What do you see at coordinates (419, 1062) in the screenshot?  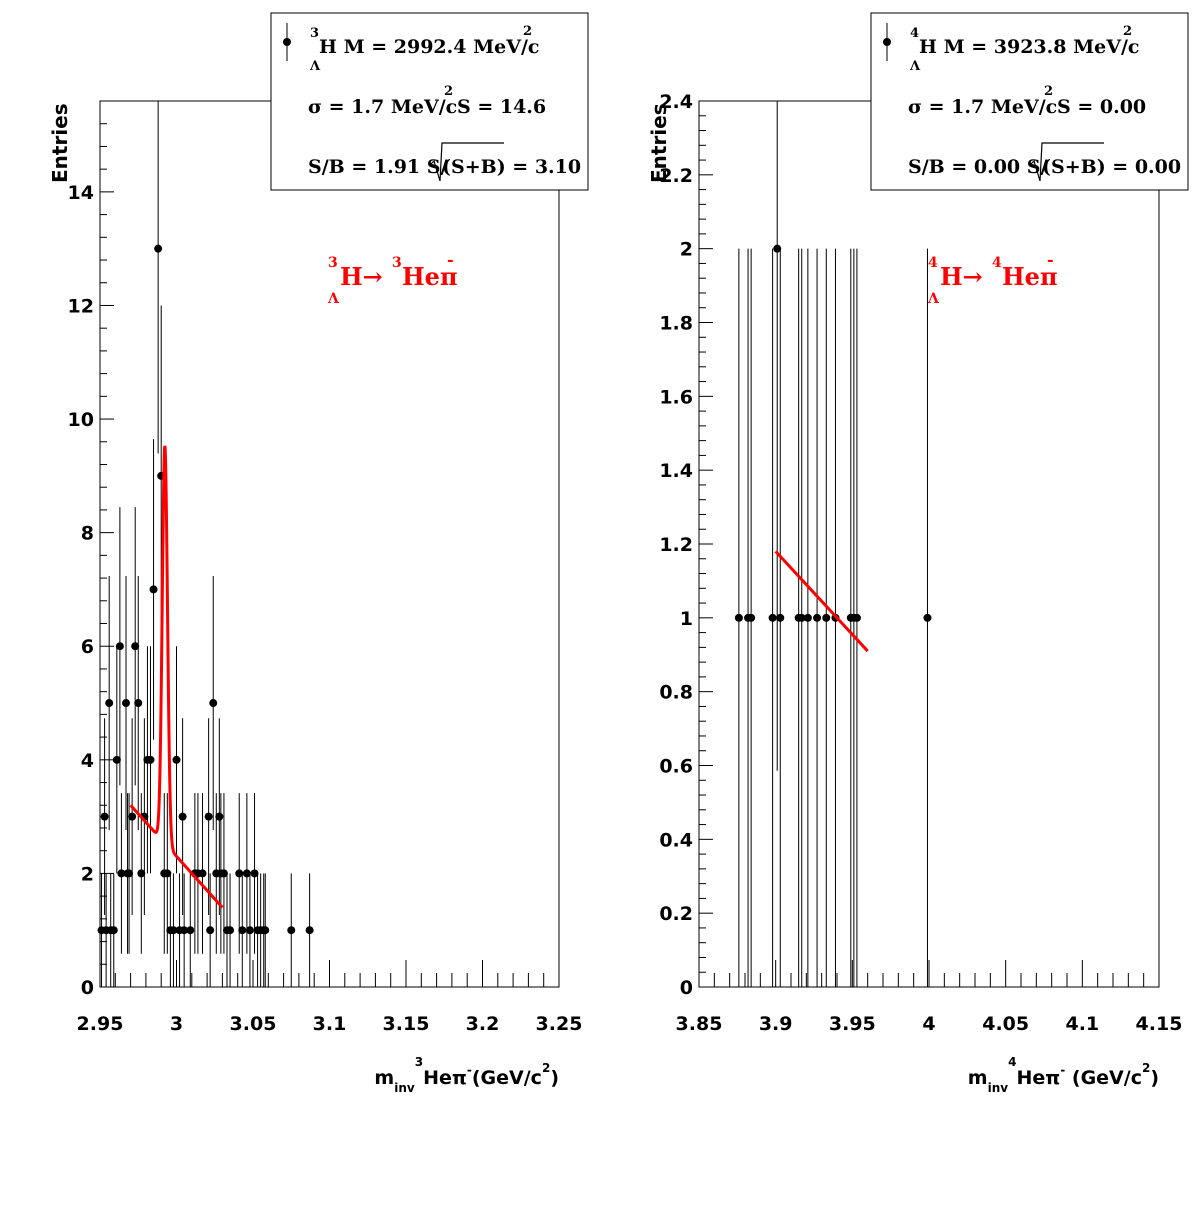 I see `x-axis-title-part: 3` at bounding box center [419, 1062].